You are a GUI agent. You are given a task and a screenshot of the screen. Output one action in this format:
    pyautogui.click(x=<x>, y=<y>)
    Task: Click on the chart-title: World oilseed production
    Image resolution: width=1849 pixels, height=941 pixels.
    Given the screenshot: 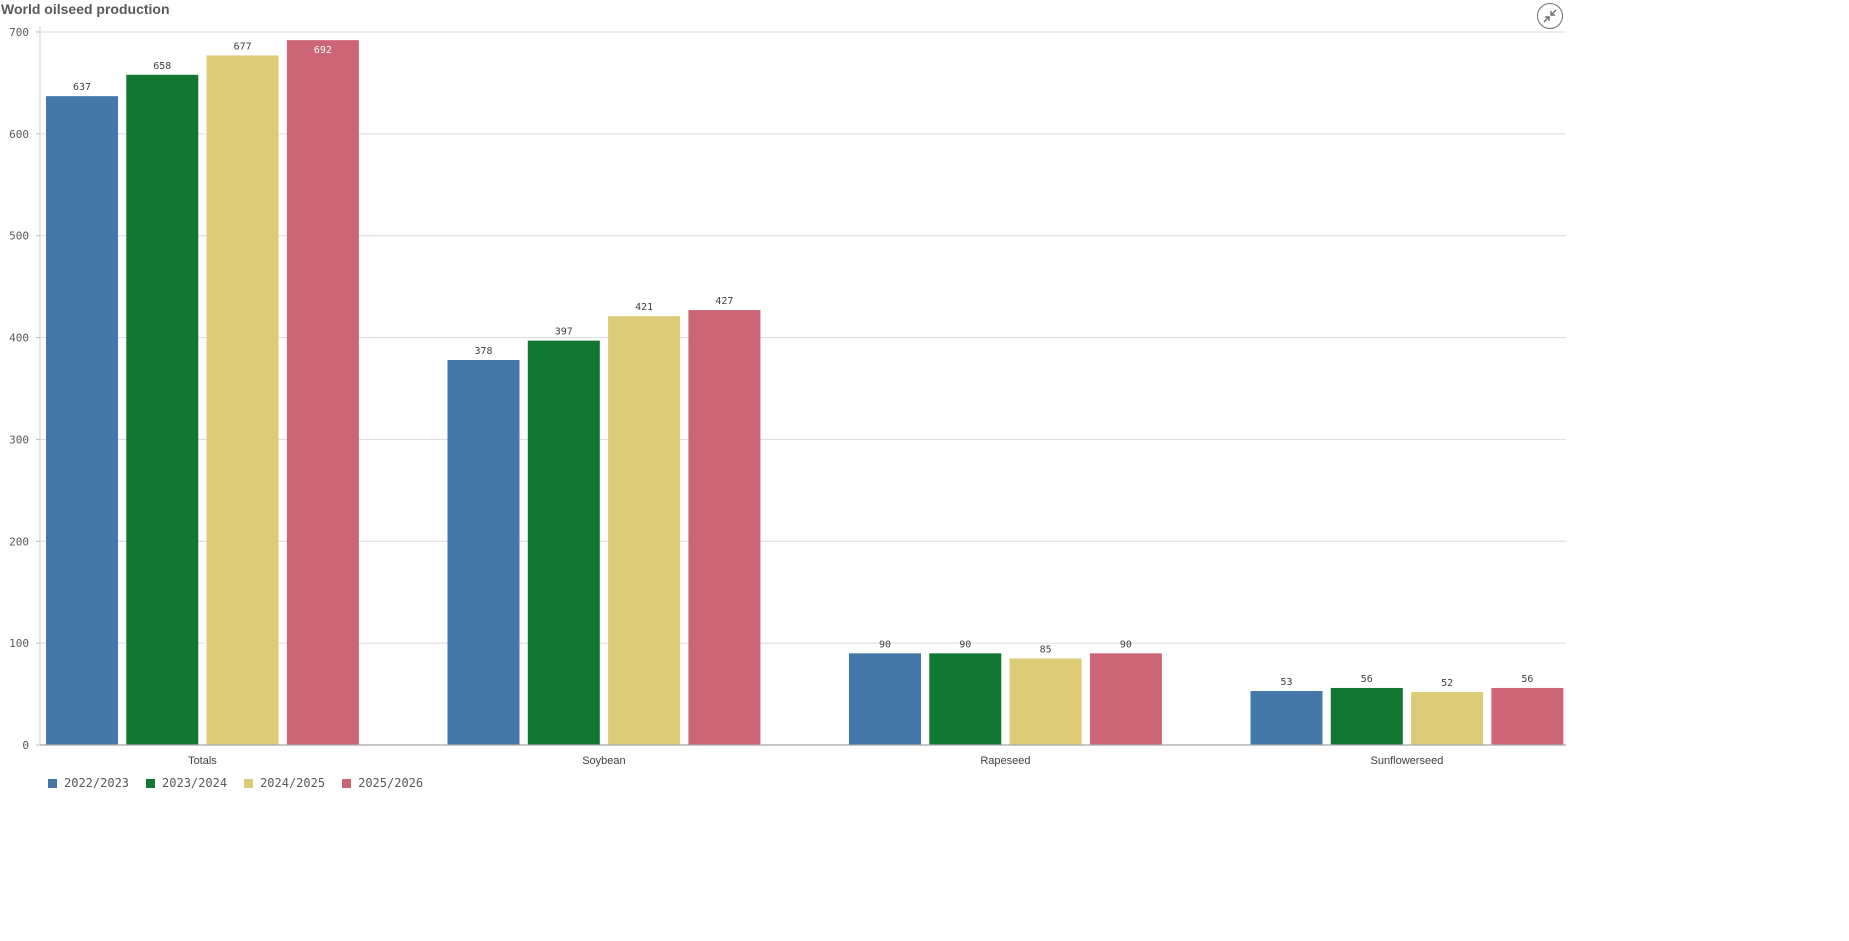 What is the action you would take?
    pyautogui.click(x=85, y=9)
    